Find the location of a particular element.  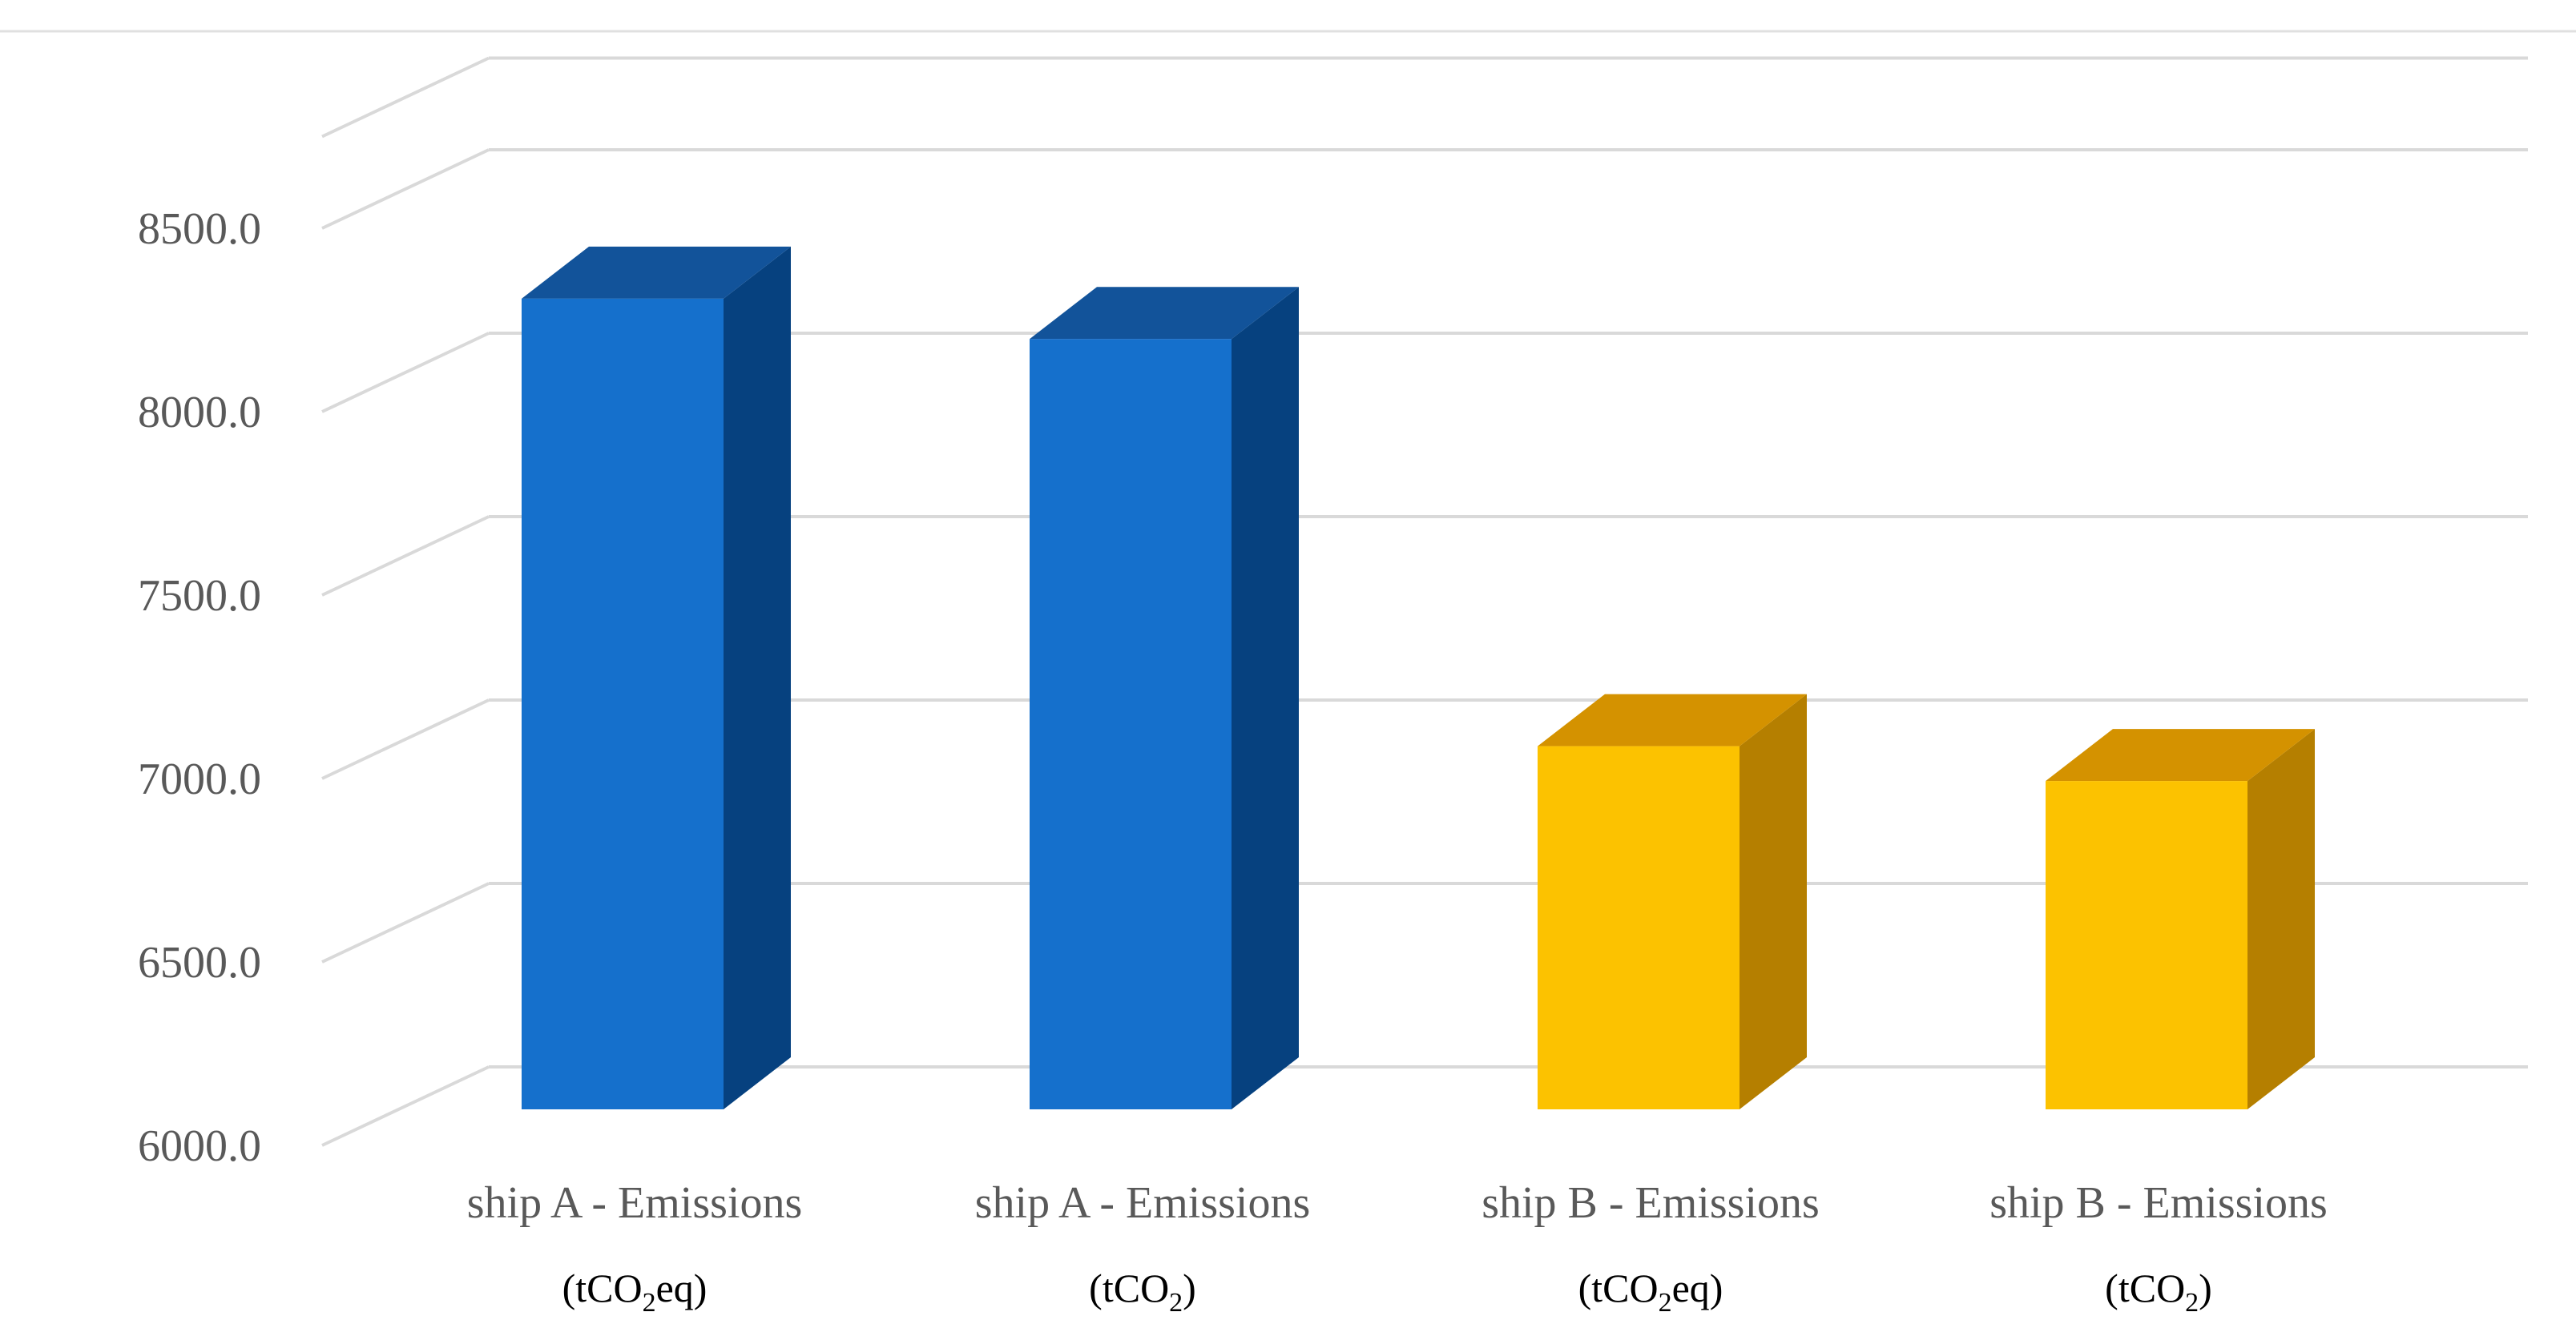

y-tick-label: 6500.0 is located at coordinates (199, 963).